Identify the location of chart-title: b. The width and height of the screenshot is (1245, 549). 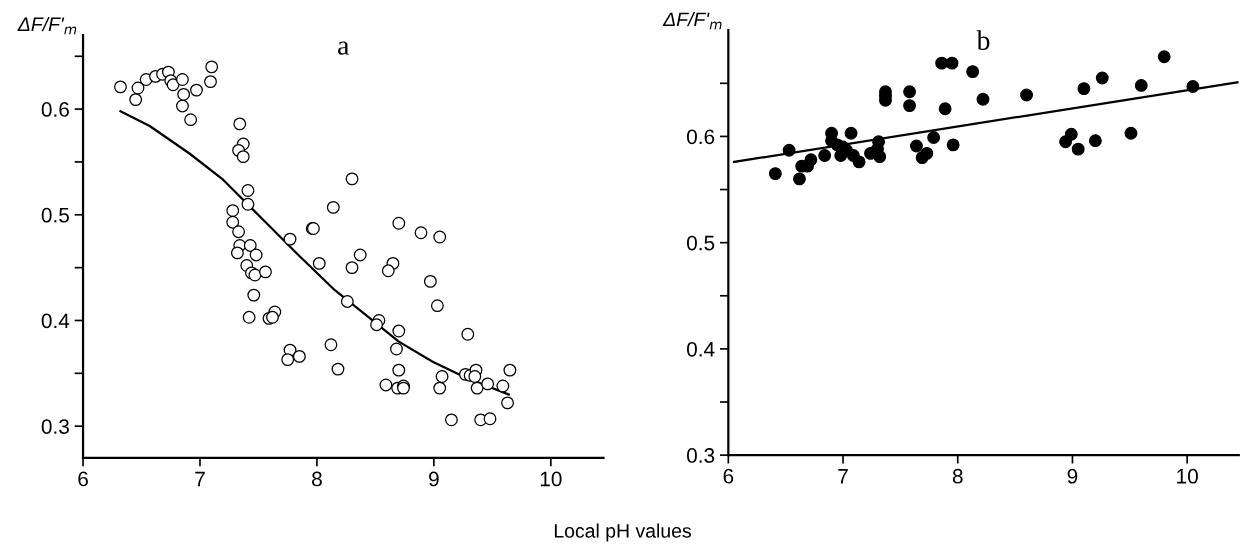
(983, 40).